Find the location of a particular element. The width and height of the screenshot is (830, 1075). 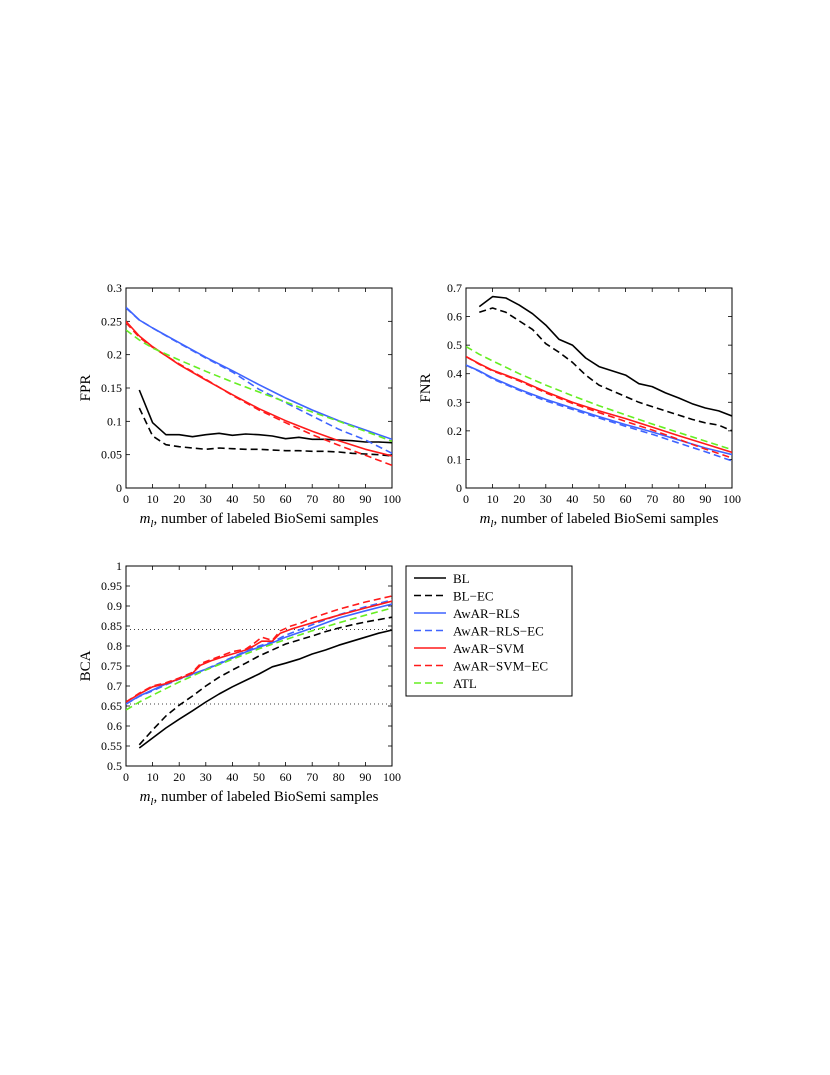

fpr-series-atl is located at coordinates (259, 386).